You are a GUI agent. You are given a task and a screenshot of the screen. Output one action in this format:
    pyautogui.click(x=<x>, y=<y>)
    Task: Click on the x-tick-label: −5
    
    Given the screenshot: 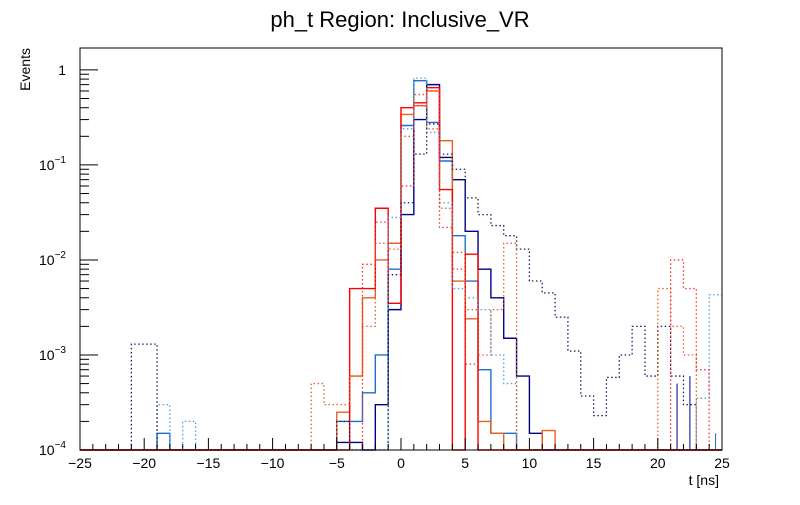 What is the action you would take?
    pyautogui.click(x=337, y=463)
    